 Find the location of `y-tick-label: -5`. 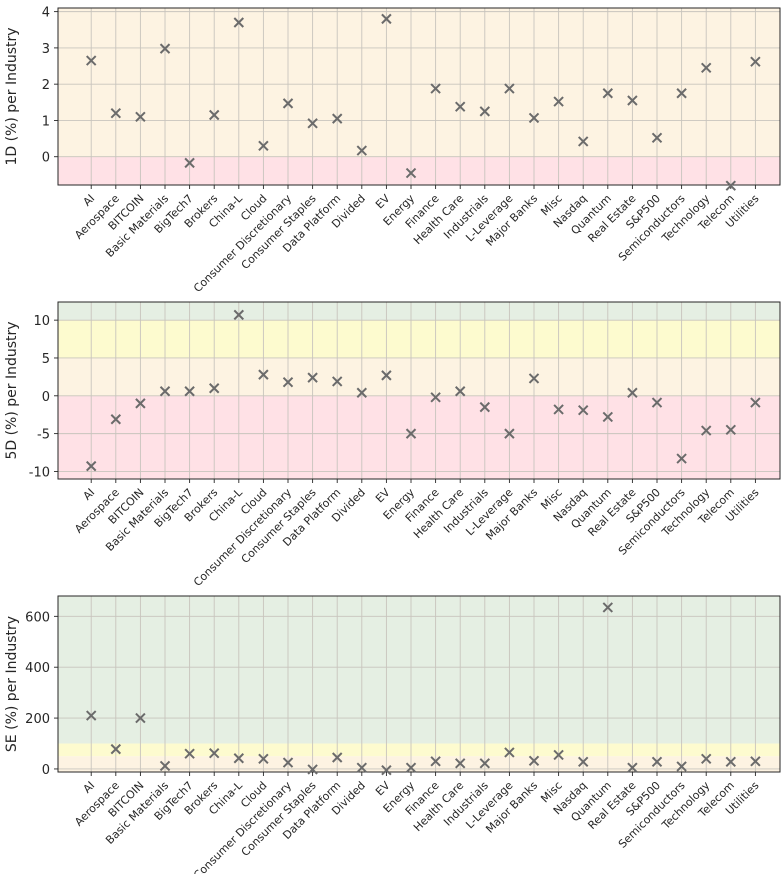

y-tick-label: -5 is located at coordinates (43, 435).